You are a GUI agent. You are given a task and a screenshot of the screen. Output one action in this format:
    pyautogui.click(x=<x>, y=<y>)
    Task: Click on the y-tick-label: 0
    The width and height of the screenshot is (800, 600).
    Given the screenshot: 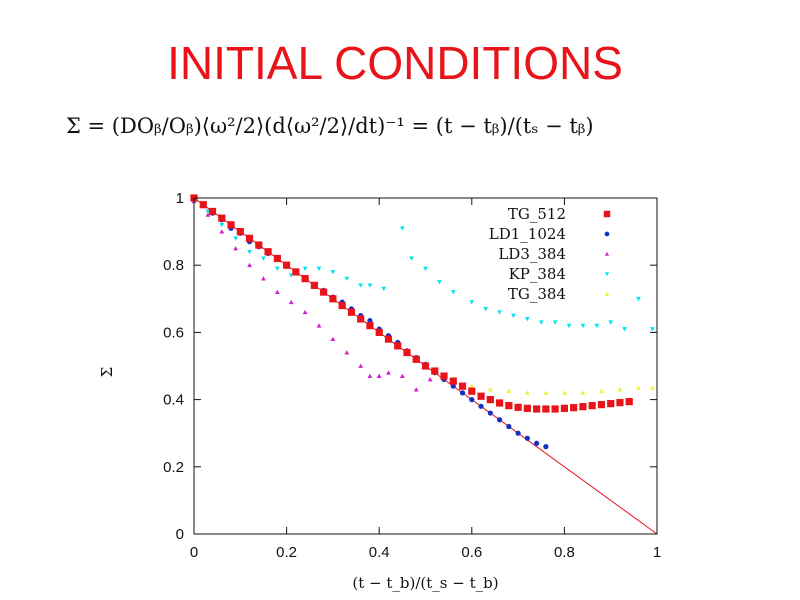 What is the action you would take?
    pyautogui.click(x=180, y=534)
    